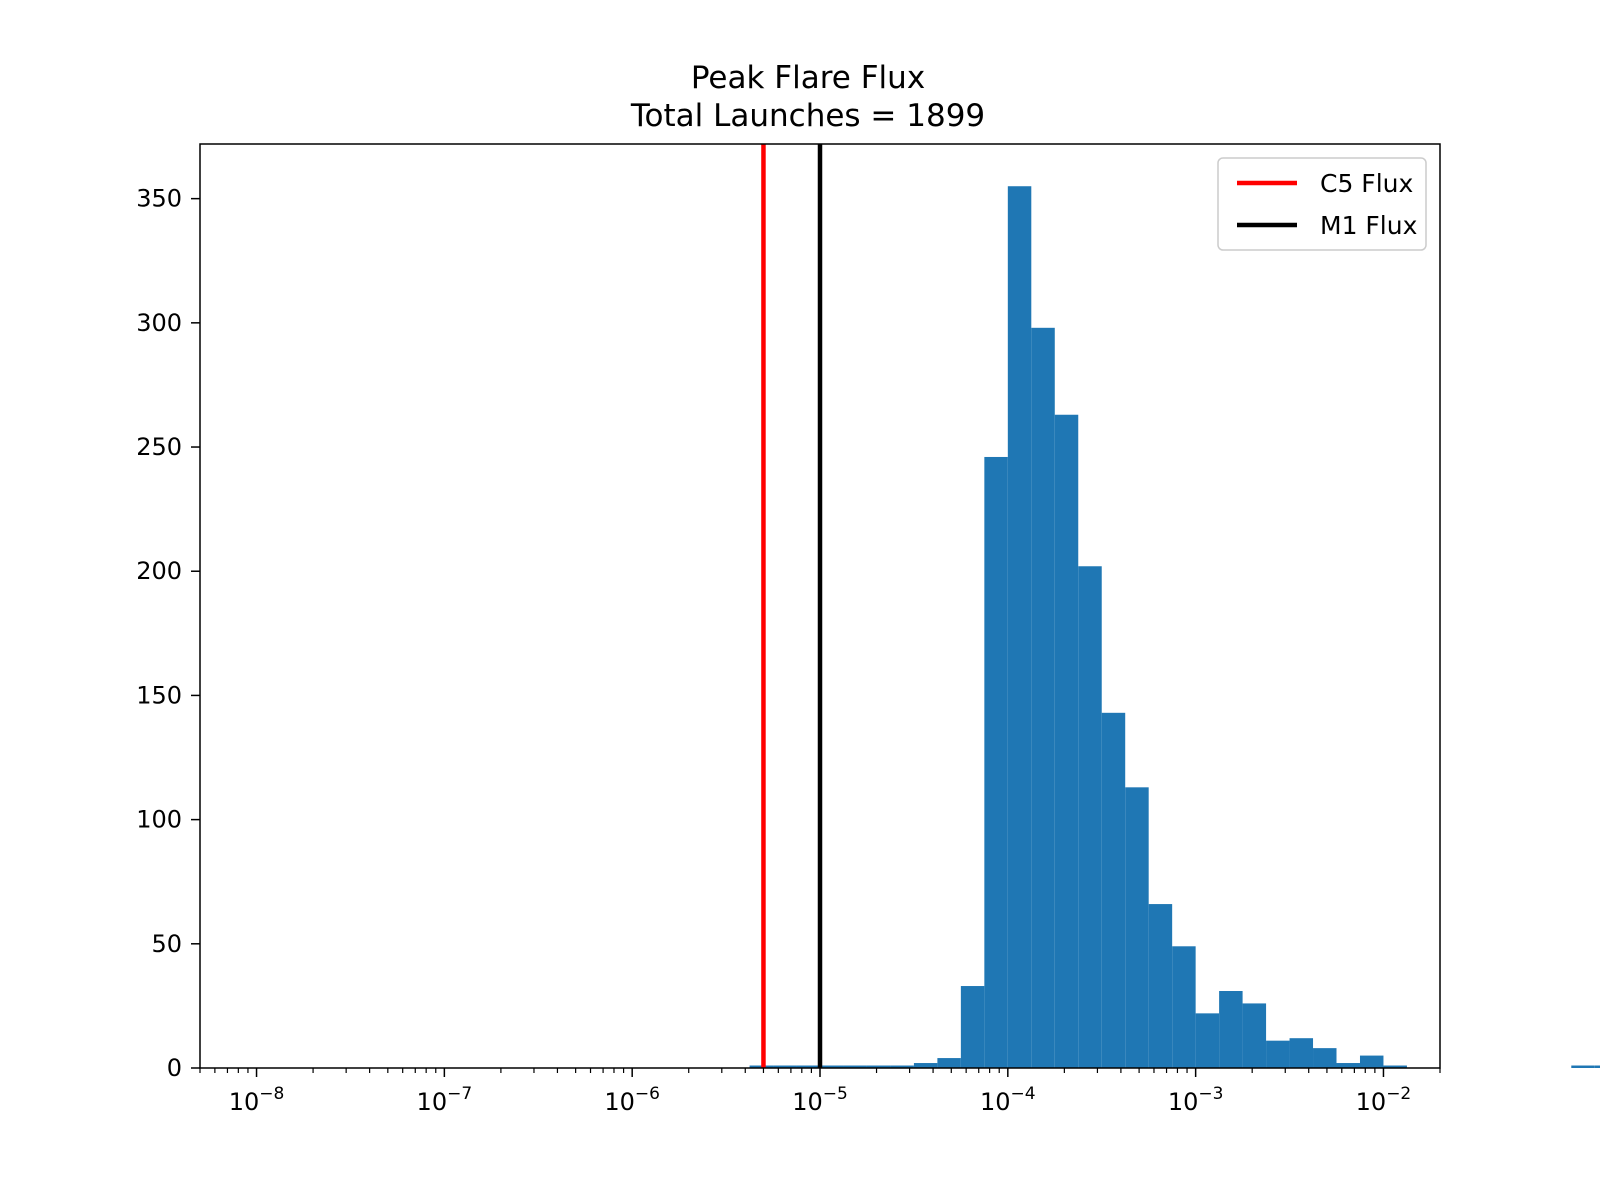 The width and height of the screenshot is (1600, 1200). What do you see at coordinates (1196, 1100) in the screenshot?
I see `x-tick-label: 10⁻³` at bounding box center [1196, 1100].